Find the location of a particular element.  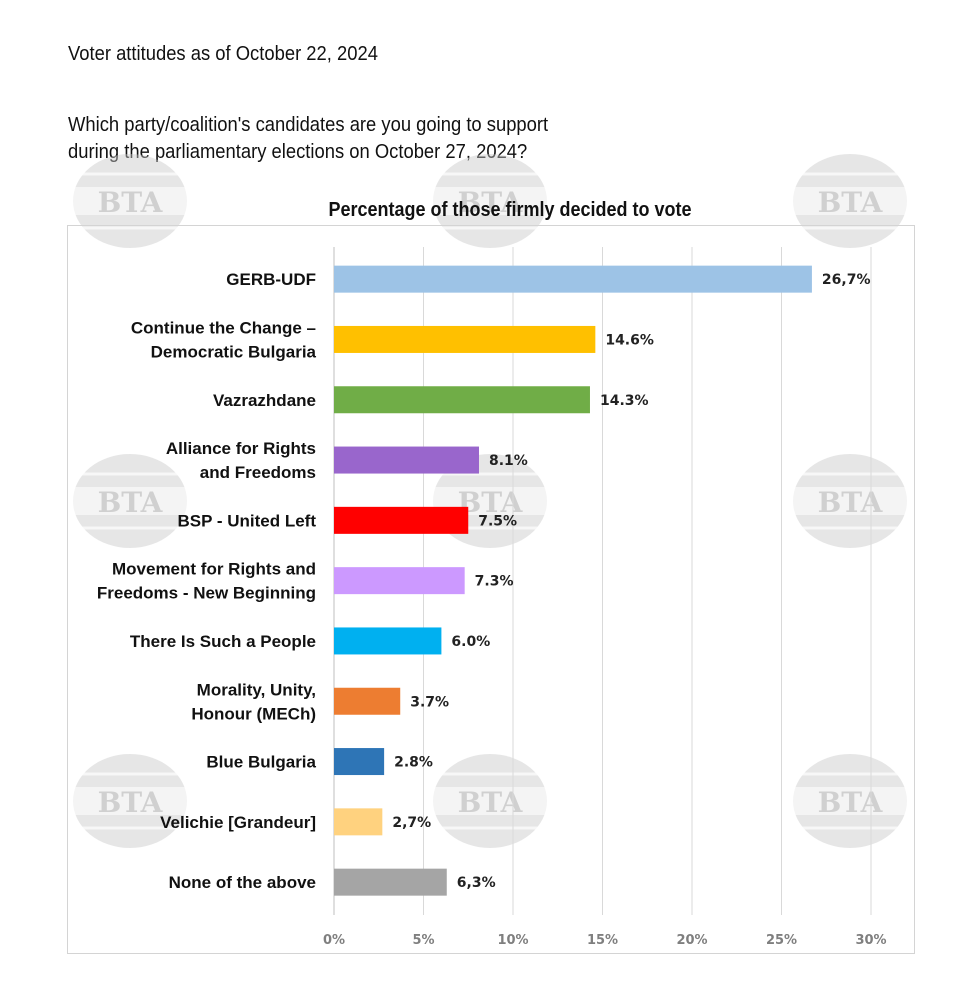

category-label-line: There Is Such a People is located at coordinates (223, 641).